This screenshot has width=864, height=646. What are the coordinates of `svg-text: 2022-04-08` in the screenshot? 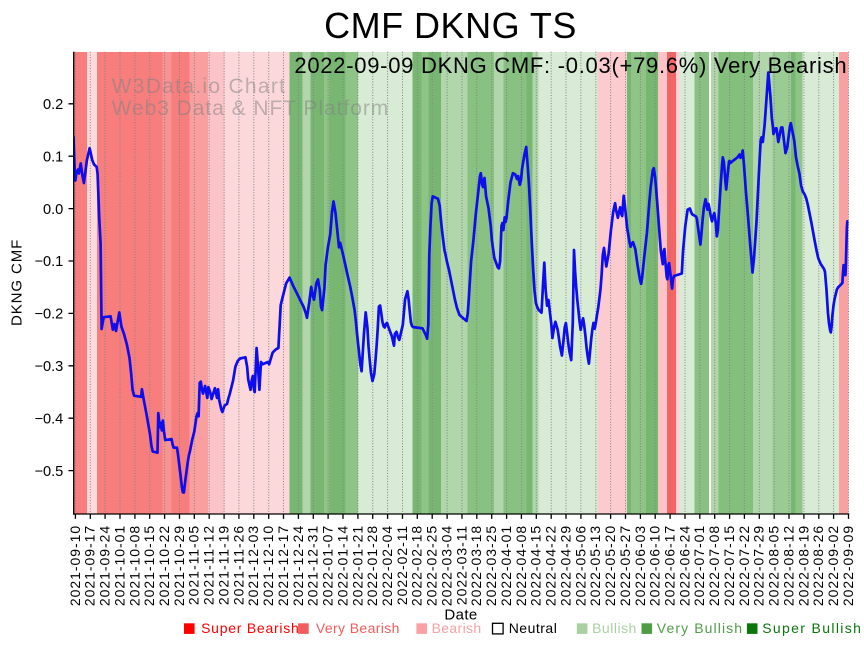 It's located at (521, 565).